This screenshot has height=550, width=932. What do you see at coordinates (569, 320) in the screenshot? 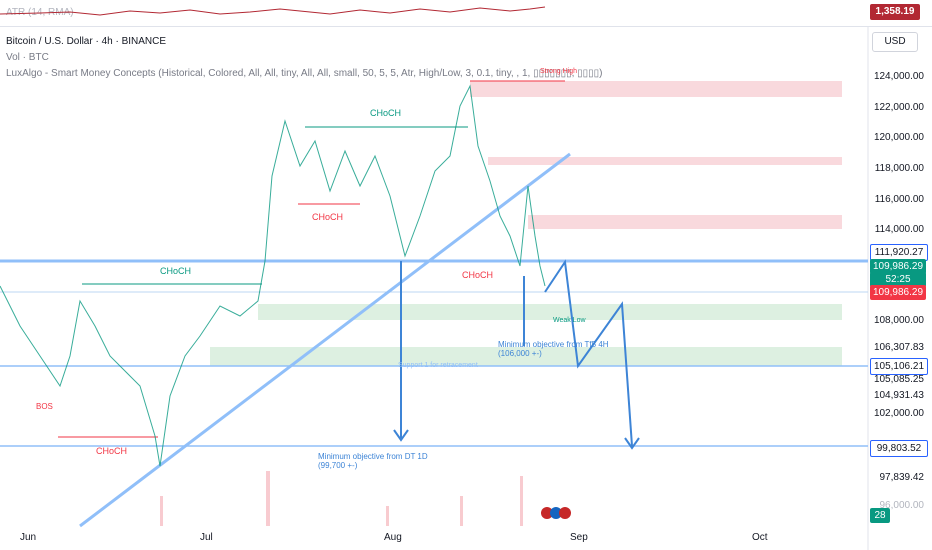
I see `weak-low-label: Weak Low` at bounding box center [569, 320].